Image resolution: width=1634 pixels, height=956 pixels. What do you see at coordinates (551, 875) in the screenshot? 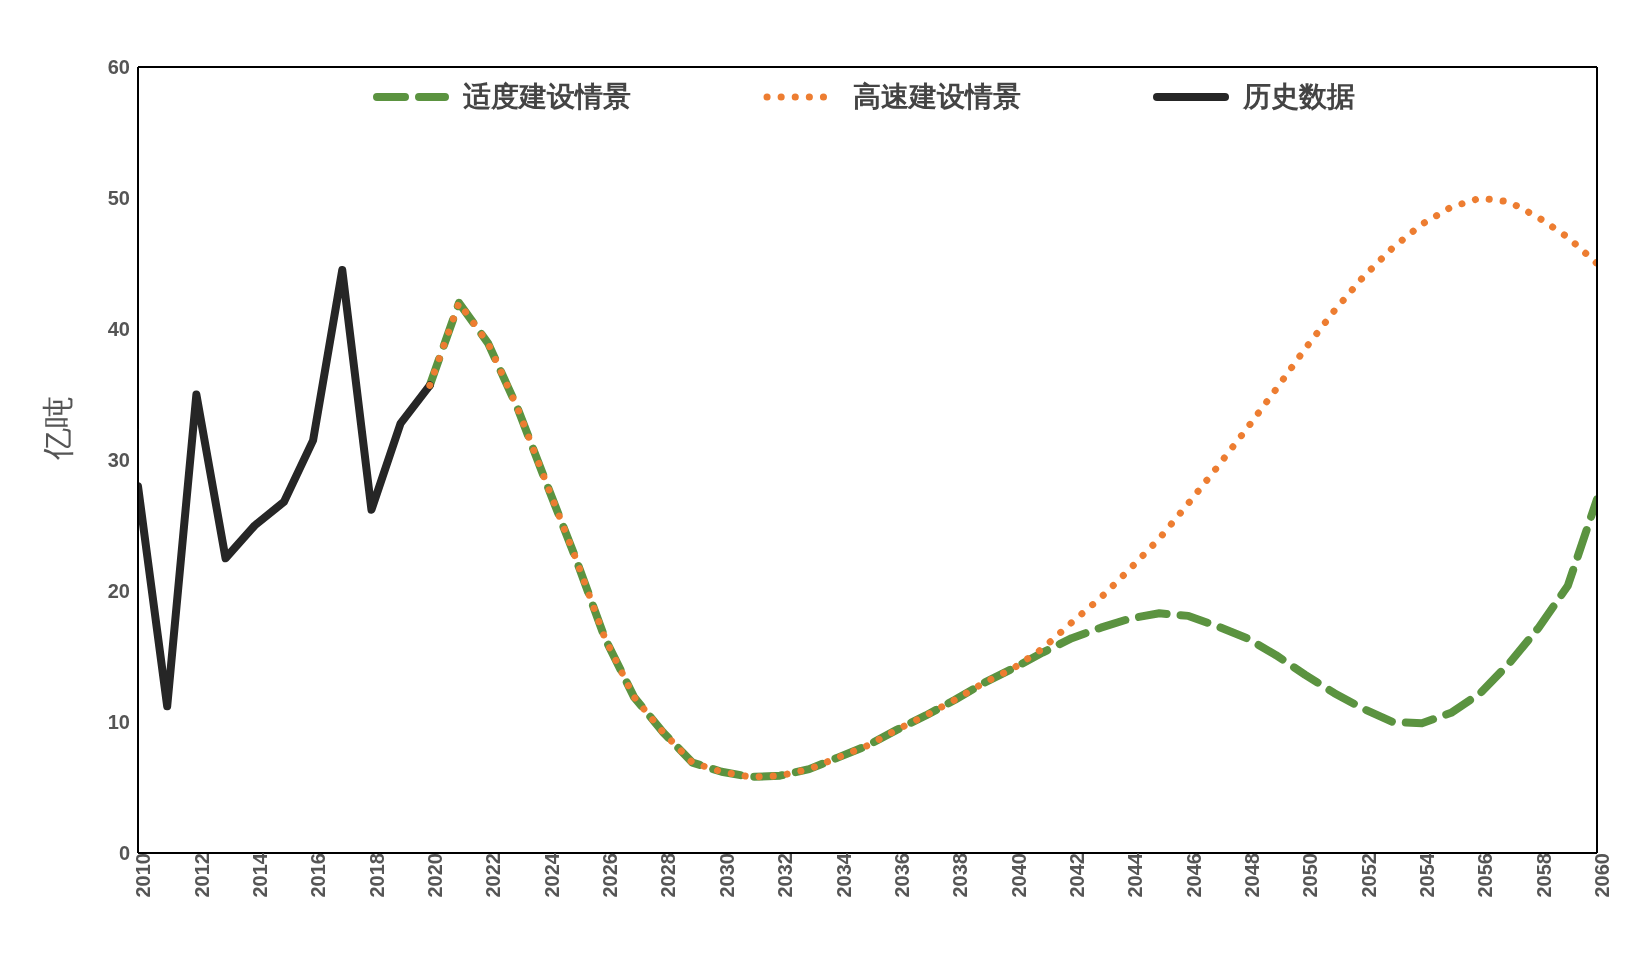
I see `x-tick-label: 2024` at bounding box center [551, 875].